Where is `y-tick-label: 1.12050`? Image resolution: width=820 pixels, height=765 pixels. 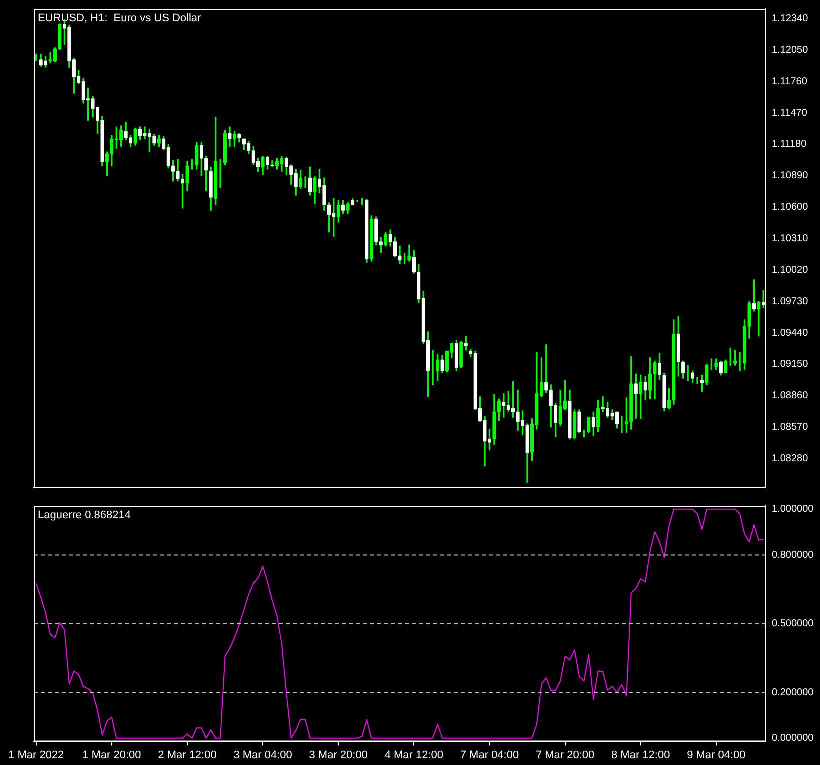
y-tick-label: 1.12050 is located at coordinates (790, 50).